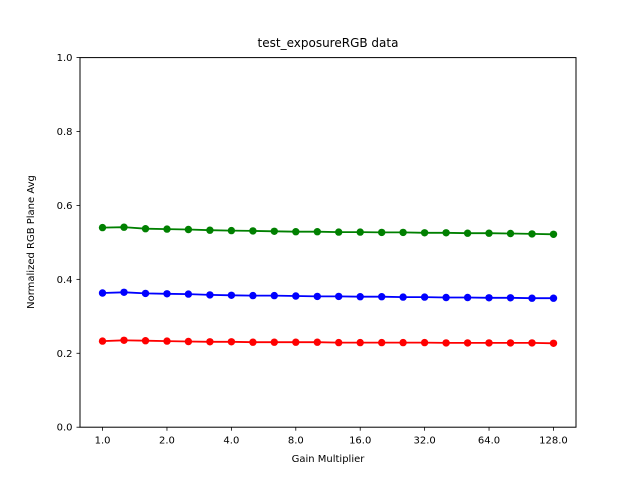  What do you see at coordinates (231, 441) in the screenshot?
I see `x-tick-label: 4.0` at bounding box center [231, 441].